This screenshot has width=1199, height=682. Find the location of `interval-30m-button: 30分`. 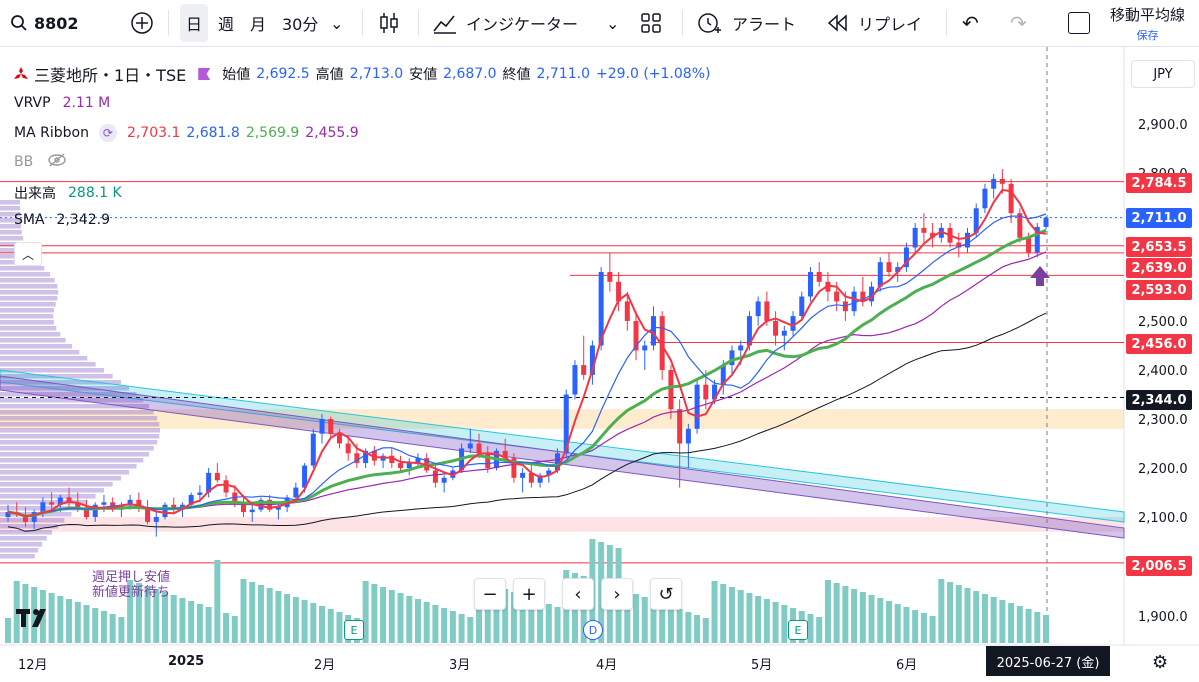

interval-30m-button: 30分 is located at coordinates (300, 23).